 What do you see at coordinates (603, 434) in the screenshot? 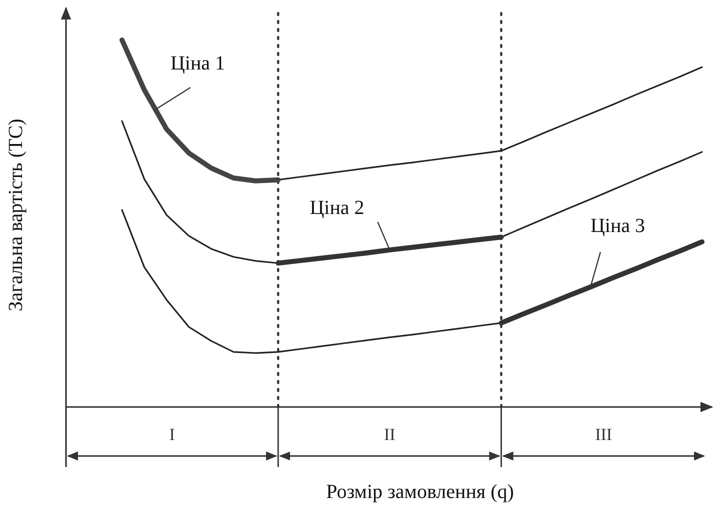
I see `text: III` at bounding box center [603, 434].